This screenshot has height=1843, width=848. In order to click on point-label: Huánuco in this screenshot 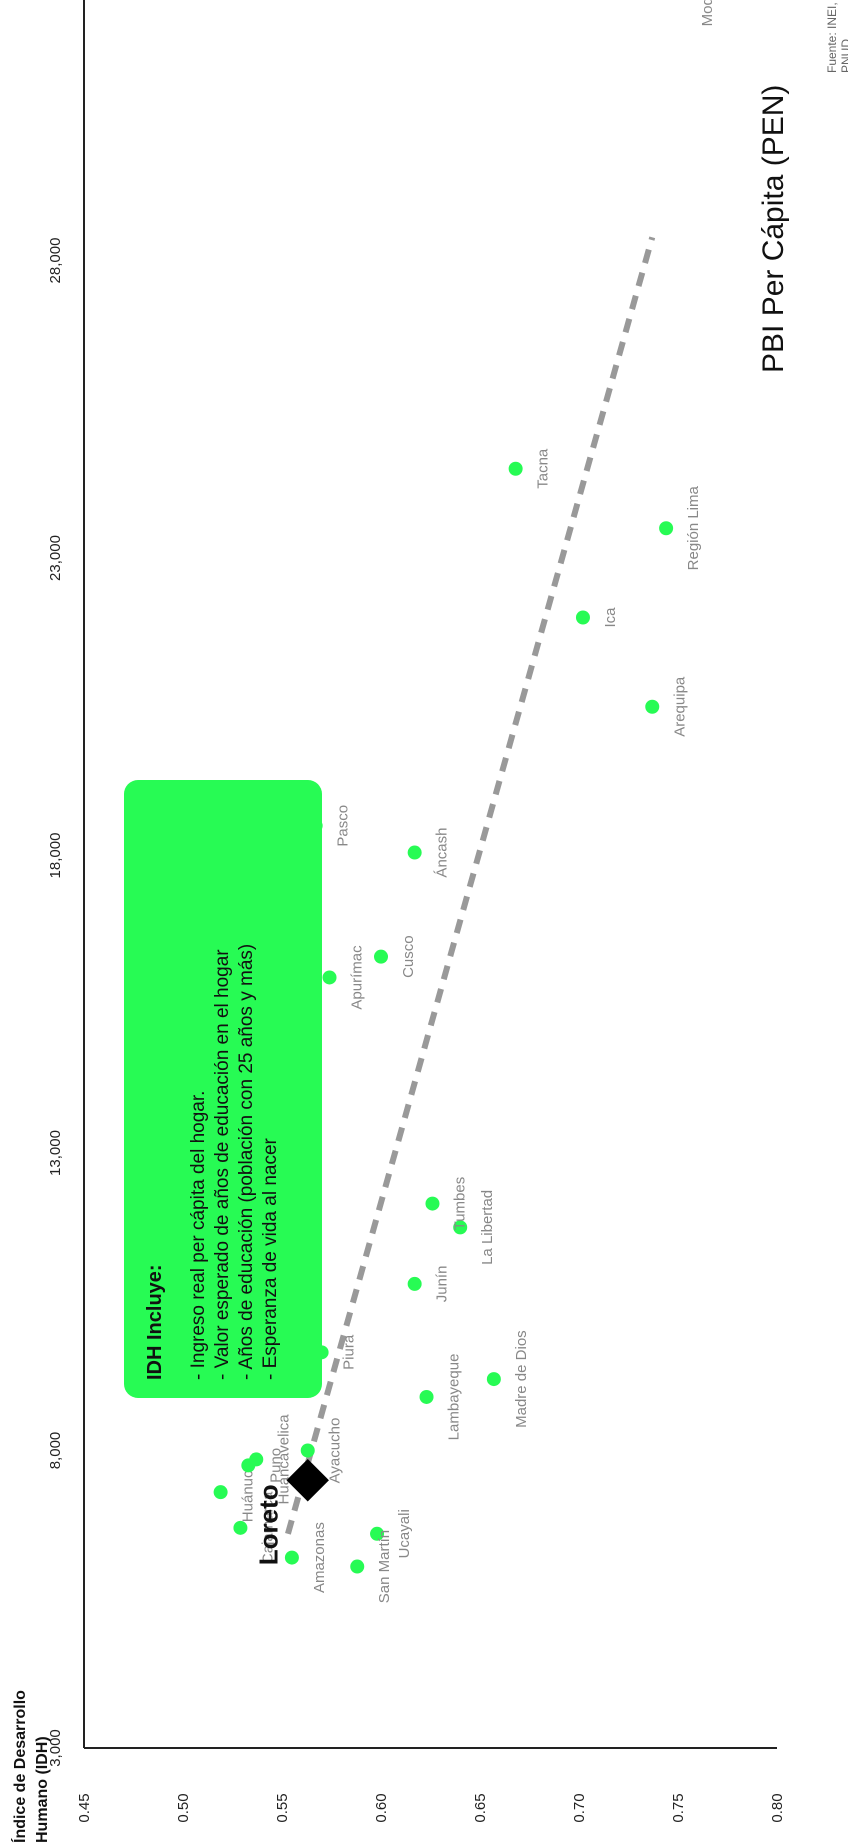, I will do `click(248, 1492)`.